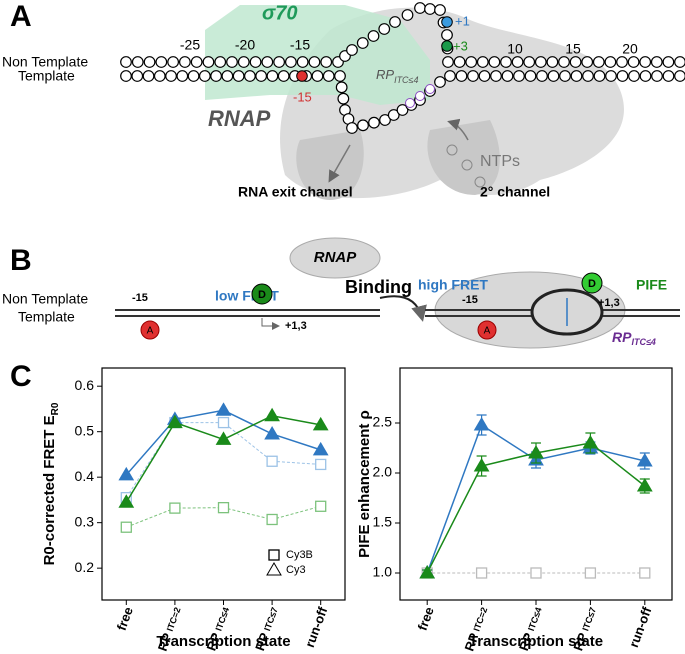 Image resolution: width=685 pixels, height=654 pixels. Describe the element at coordinates (300, 45) in the screenshot. I see `position: -15` at that location.